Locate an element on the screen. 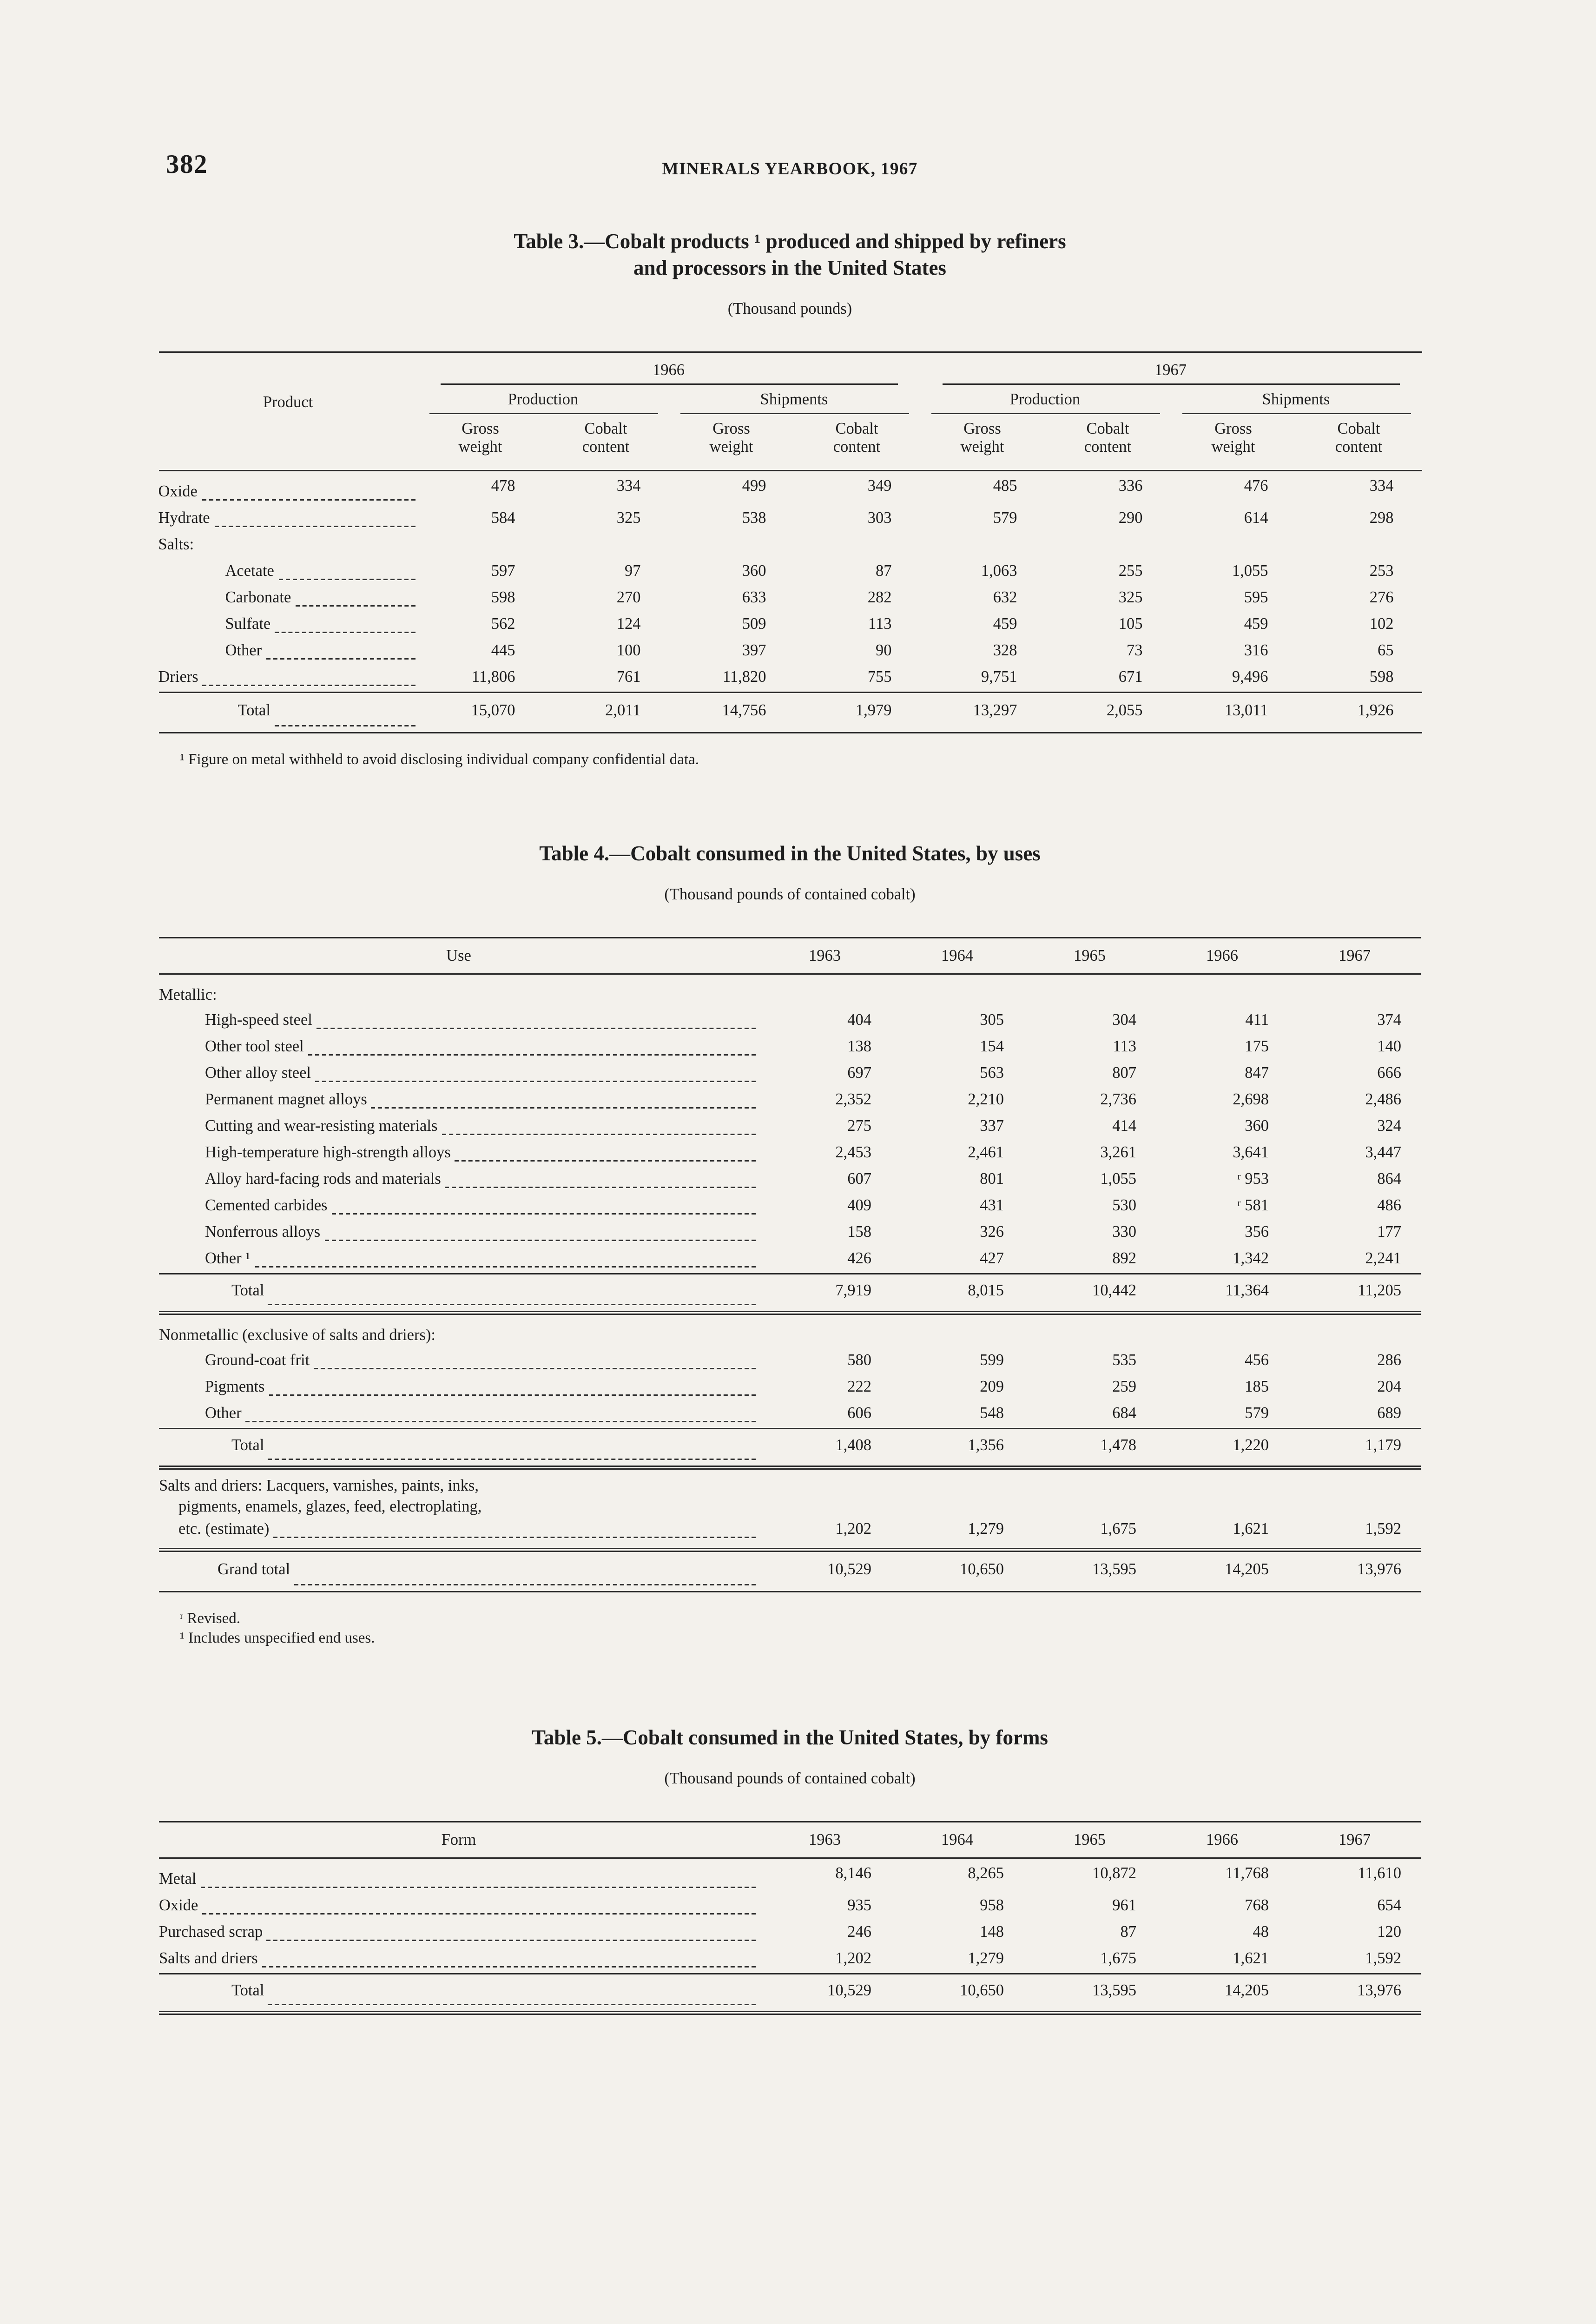  cell-value: 324 is located at coordinates (1389, 1126).